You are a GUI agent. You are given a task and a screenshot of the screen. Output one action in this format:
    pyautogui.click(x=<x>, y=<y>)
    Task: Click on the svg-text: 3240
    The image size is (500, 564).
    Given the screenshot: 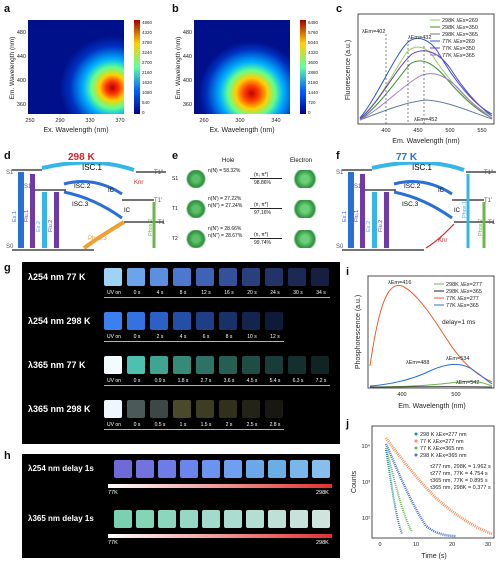 What is the action you would take?
    pyautogui.click(x=147, y=52)
    